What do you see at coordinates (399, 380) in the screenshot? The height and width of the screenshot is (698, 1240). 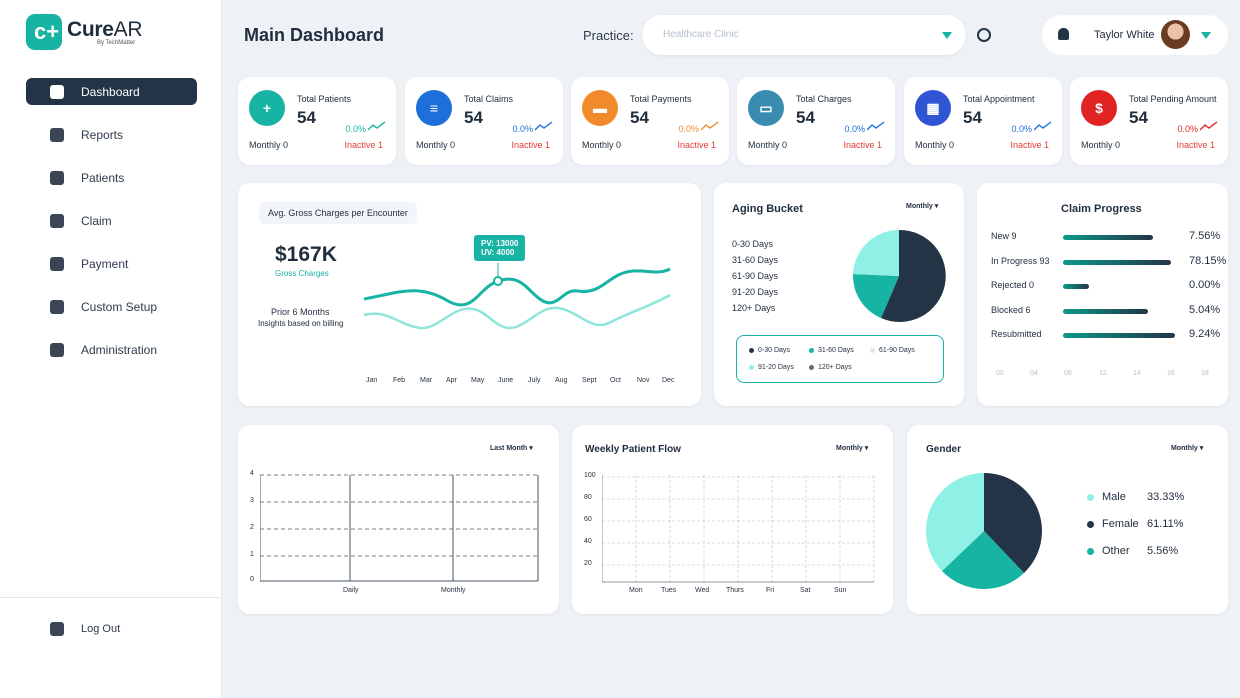 I see `month-tick-label: Feb` at bounding box center [399, 380].